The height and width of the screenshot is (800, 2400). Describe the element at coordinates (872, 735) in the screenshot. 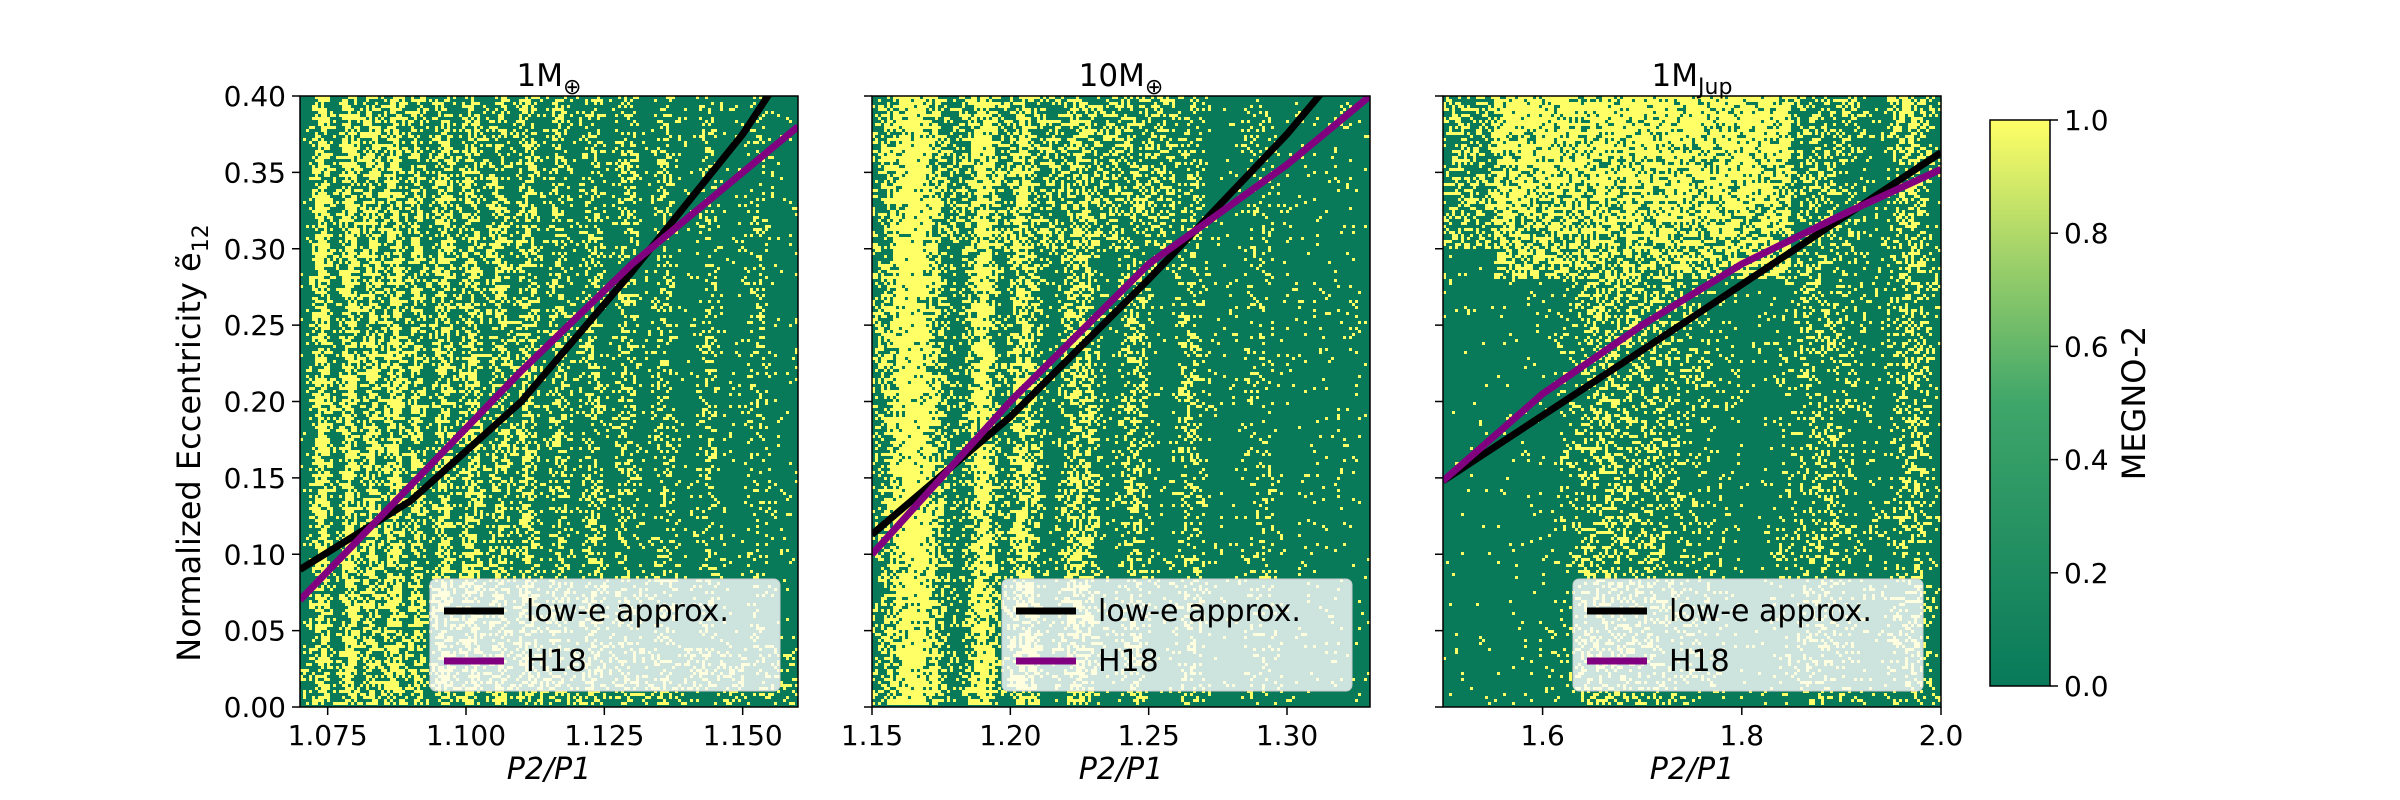

I see `x-tick-label: 1.15` at that location.